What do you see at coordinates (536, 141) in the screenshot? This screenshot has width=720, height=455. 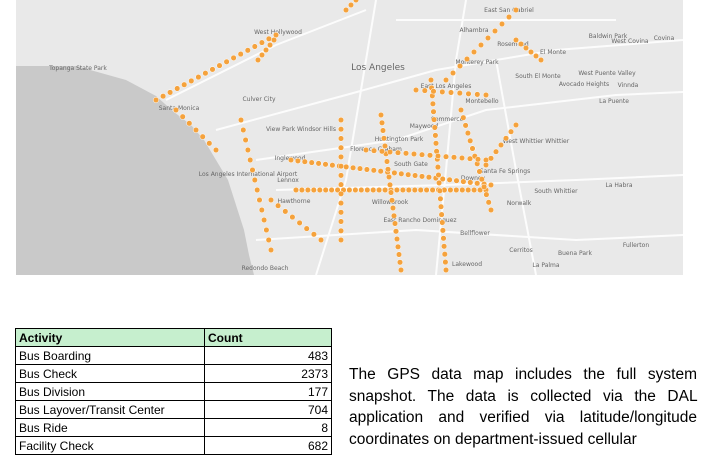 I see `map-place-label: West Whittier Whittier` at bounding box center [536, 141].